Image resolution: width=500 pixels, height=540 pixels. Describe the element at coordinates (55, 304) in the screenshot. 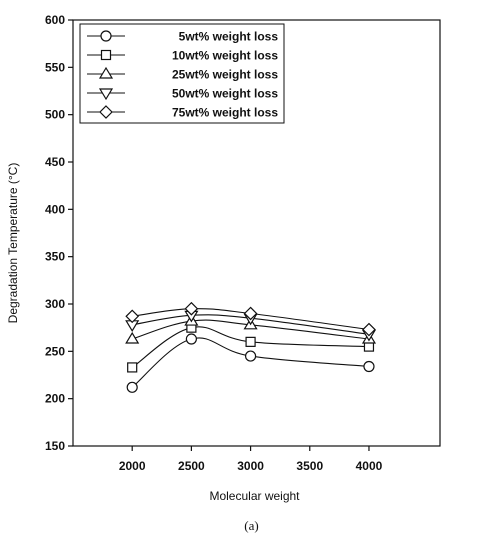

I see `y-tick-label: 300` at that location.